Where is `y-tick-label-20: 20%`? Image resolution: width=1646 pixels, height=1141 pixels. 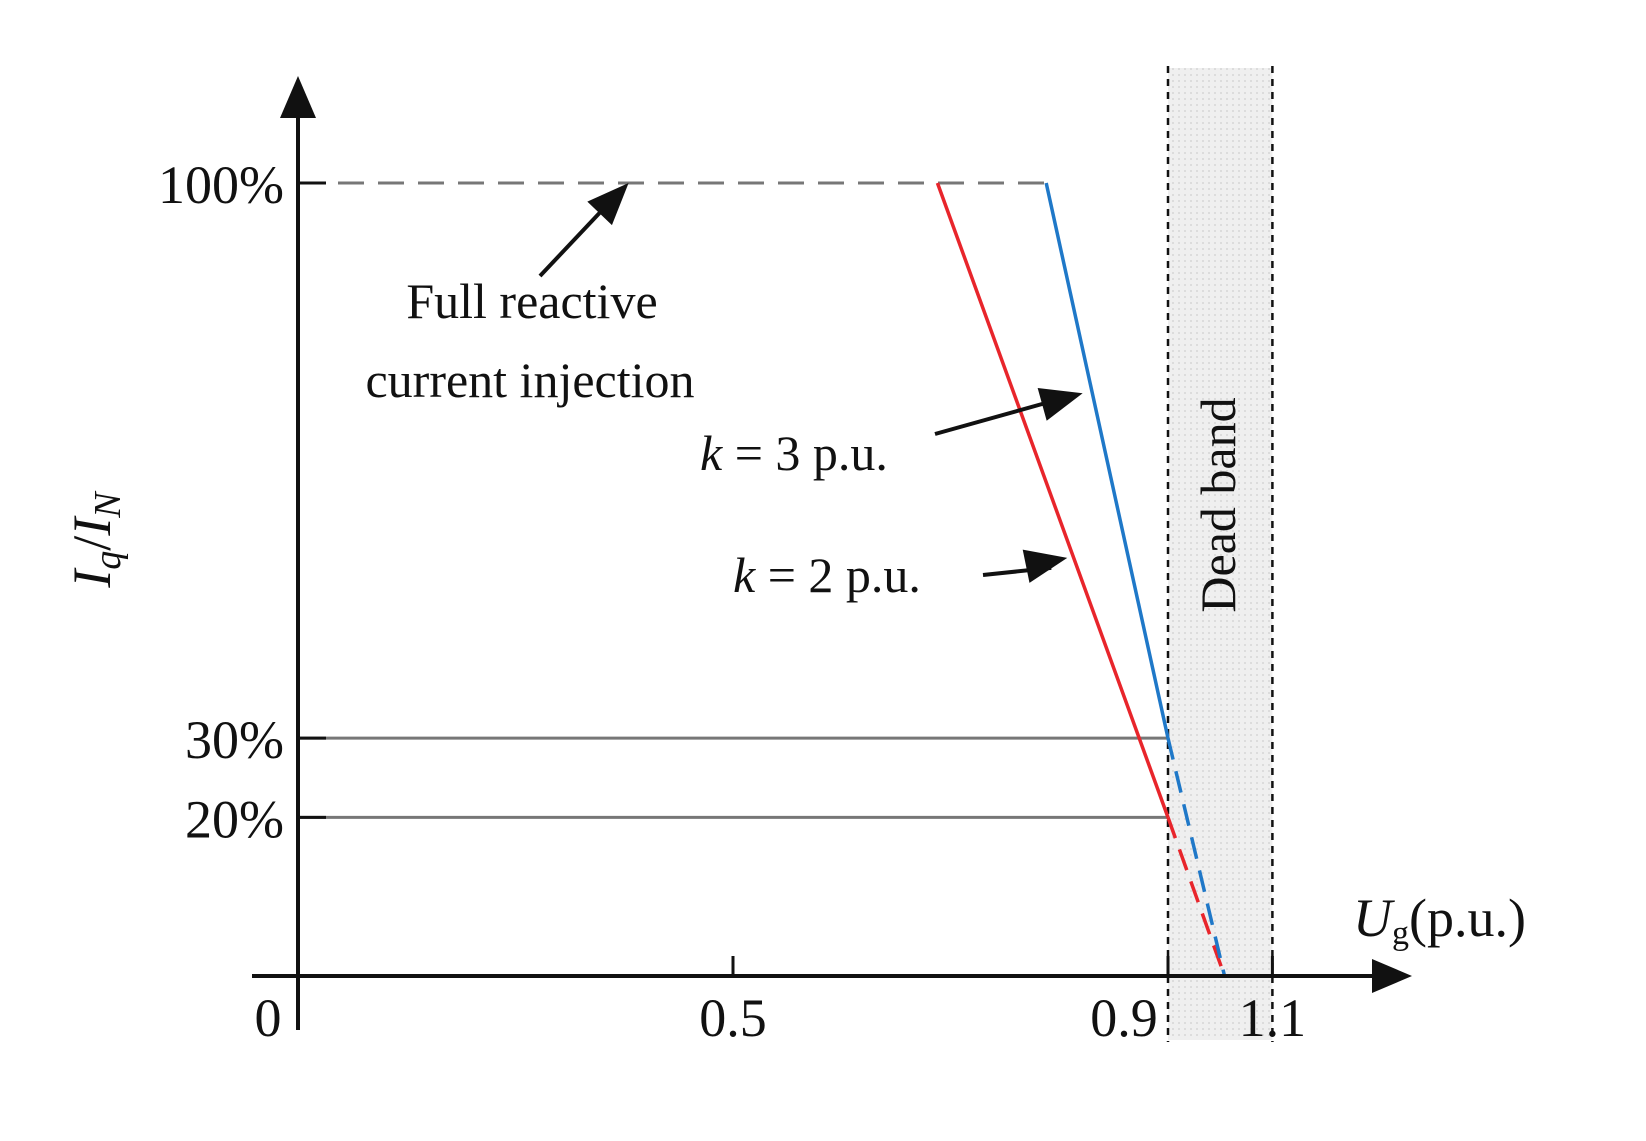 y-tick-label-20: 20% is located at coordinates (234, 819).